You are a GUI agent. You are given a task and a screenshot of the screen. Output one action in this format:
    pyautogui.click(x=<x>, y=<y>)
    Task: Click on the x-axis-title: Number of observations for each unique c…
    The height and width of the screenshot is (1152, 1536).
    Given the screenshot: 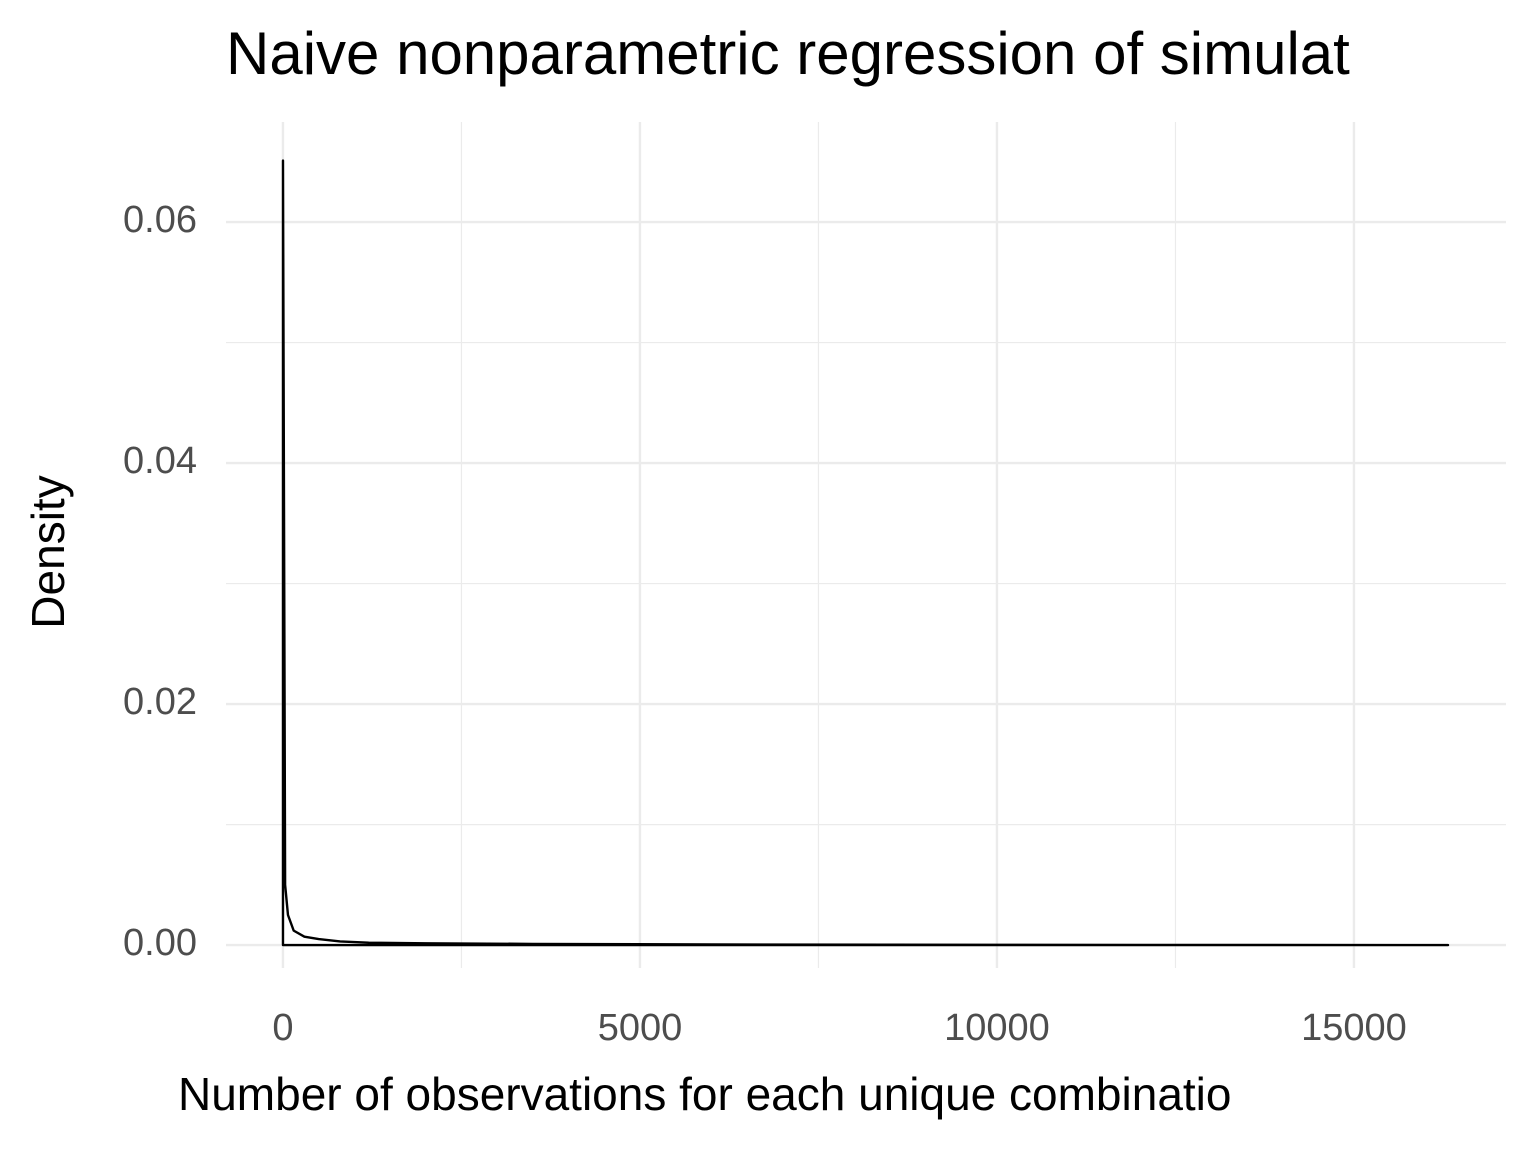 What is the action you would take?
    pyautogui.click(x=705, y=1094)
    